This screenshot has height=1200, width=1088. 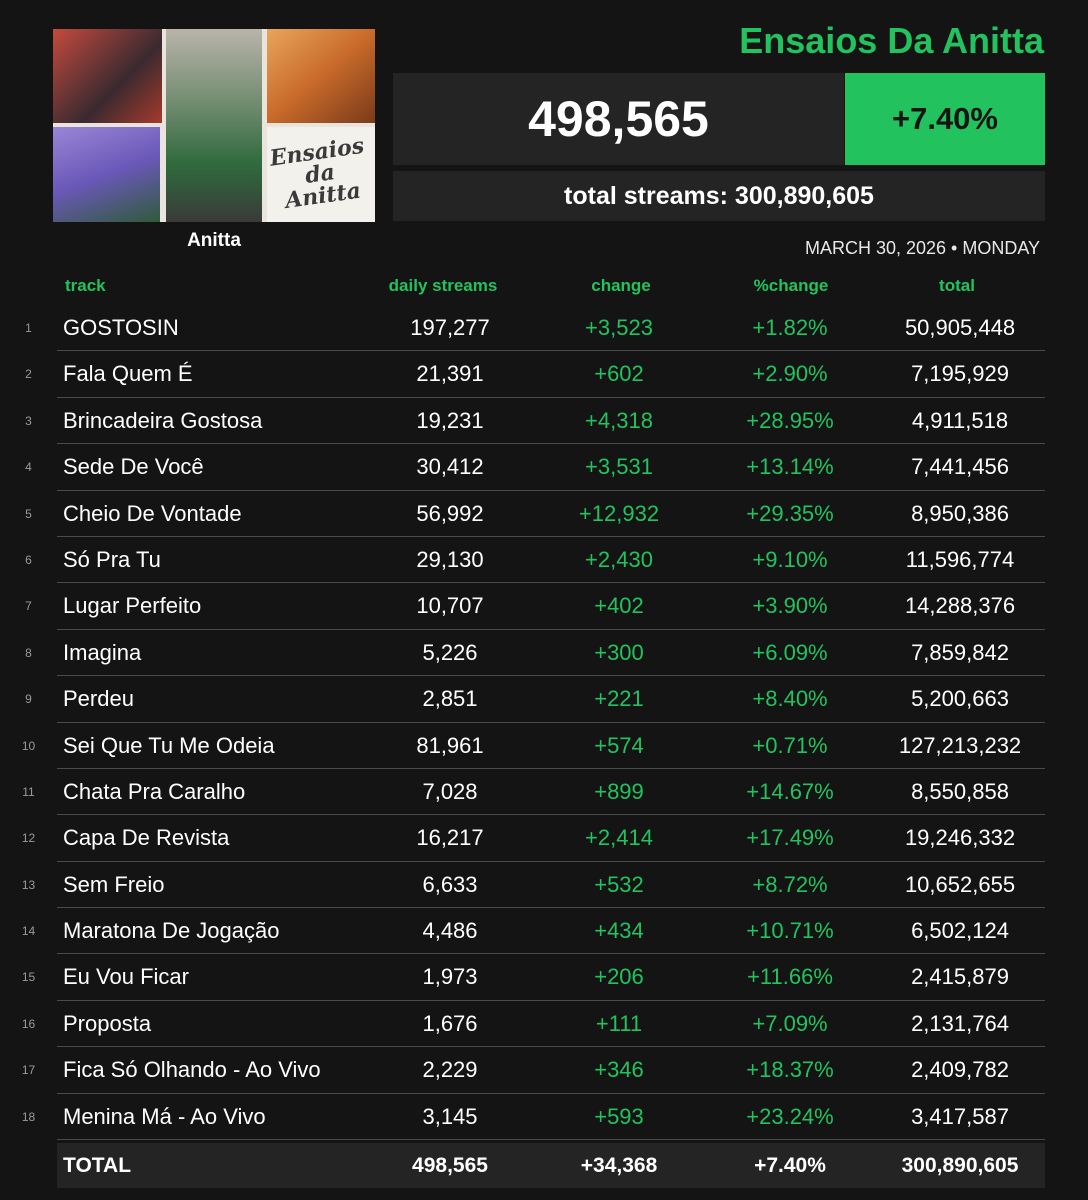 I want to click on track-change: +602, so click(x=619, y=374).